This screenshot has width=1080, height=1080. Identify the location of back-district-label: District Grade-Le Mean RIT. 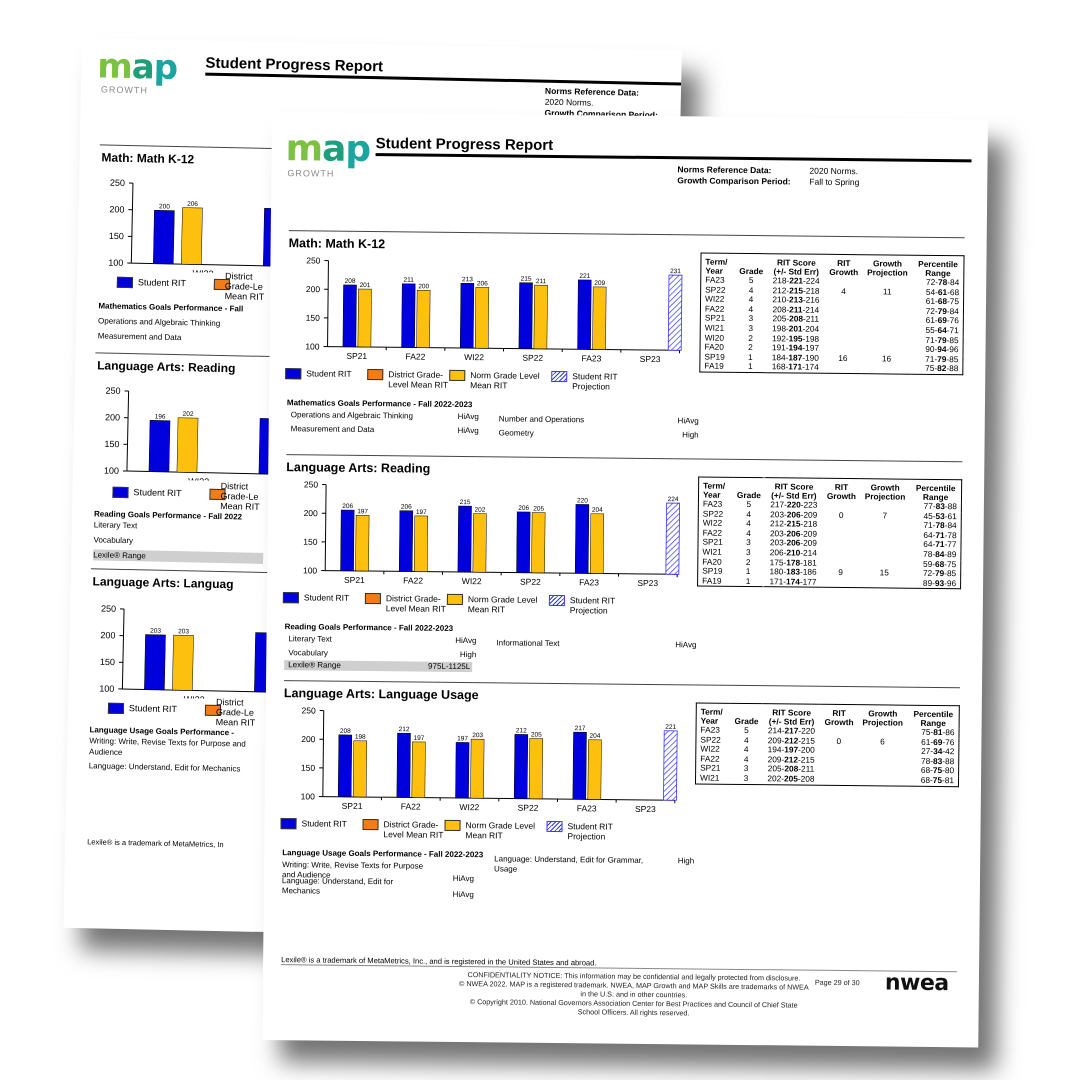
(235, 712).